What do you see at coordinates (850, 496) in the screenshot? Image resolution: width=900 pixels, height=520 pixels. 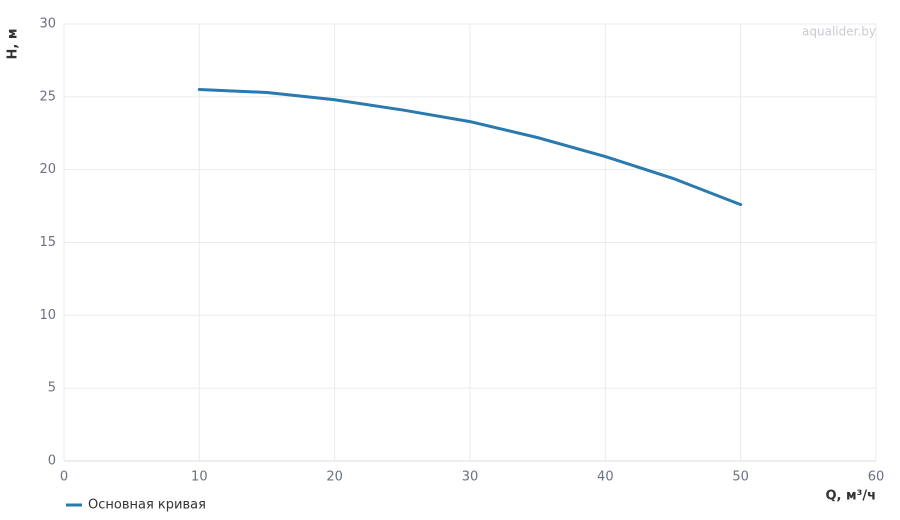 I see `x-axis-label: Q, м³/ч` at bounding box center [850, 496].